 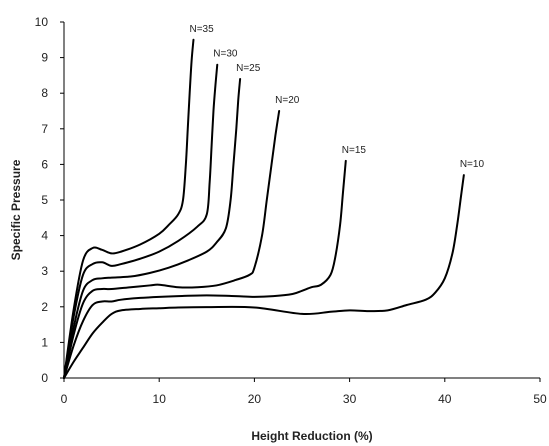 I want to click on x-tick-label: 0, so click(x=64, y=399).